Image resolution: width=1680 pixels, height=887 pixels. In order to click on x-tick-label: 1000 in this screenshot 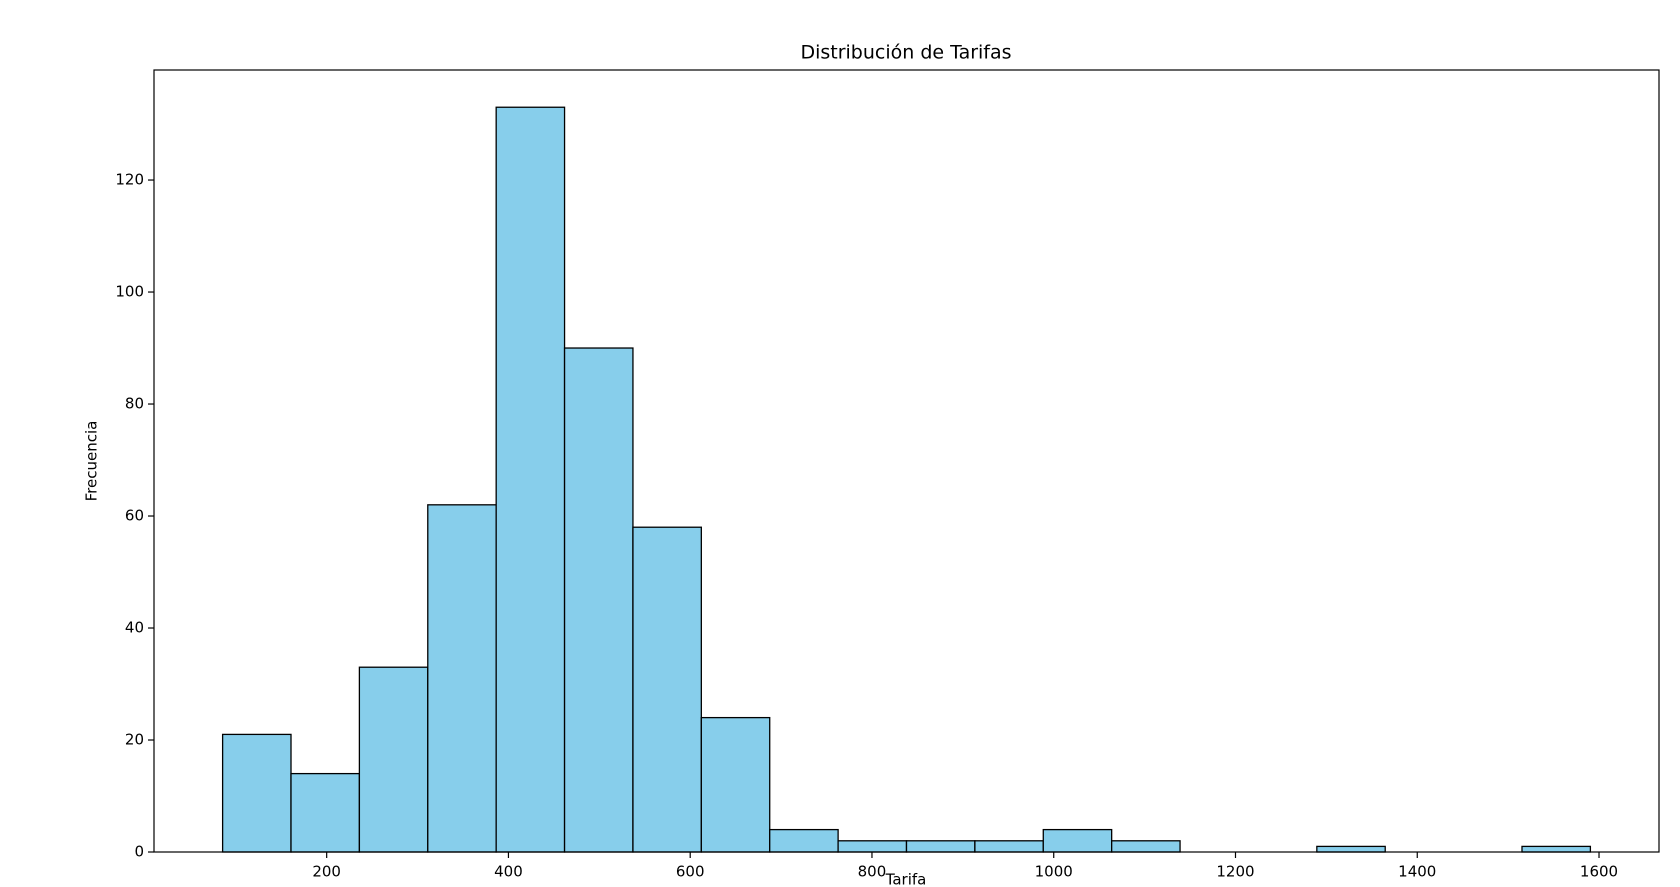, I will do `click(1054, 872)`.